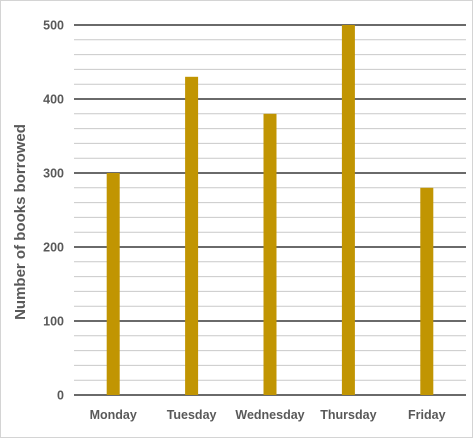 This screenshot has width=474, height=439. Describe the element at coordinates (20, 222) in the screenshot. I see `y-axis-title: Number of books borrowed` at that location.